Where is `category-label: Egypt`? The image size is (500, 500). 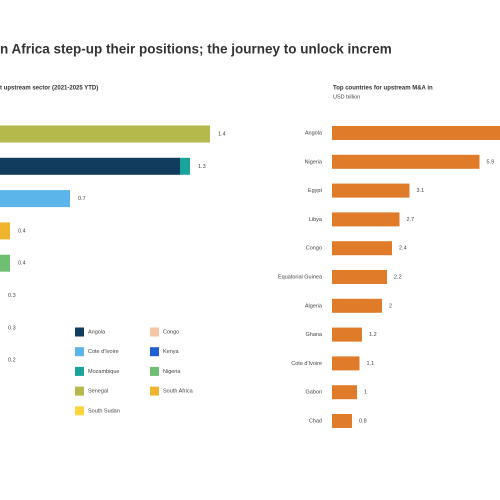 category-label: Egypt is located at coordinates (315, 191).